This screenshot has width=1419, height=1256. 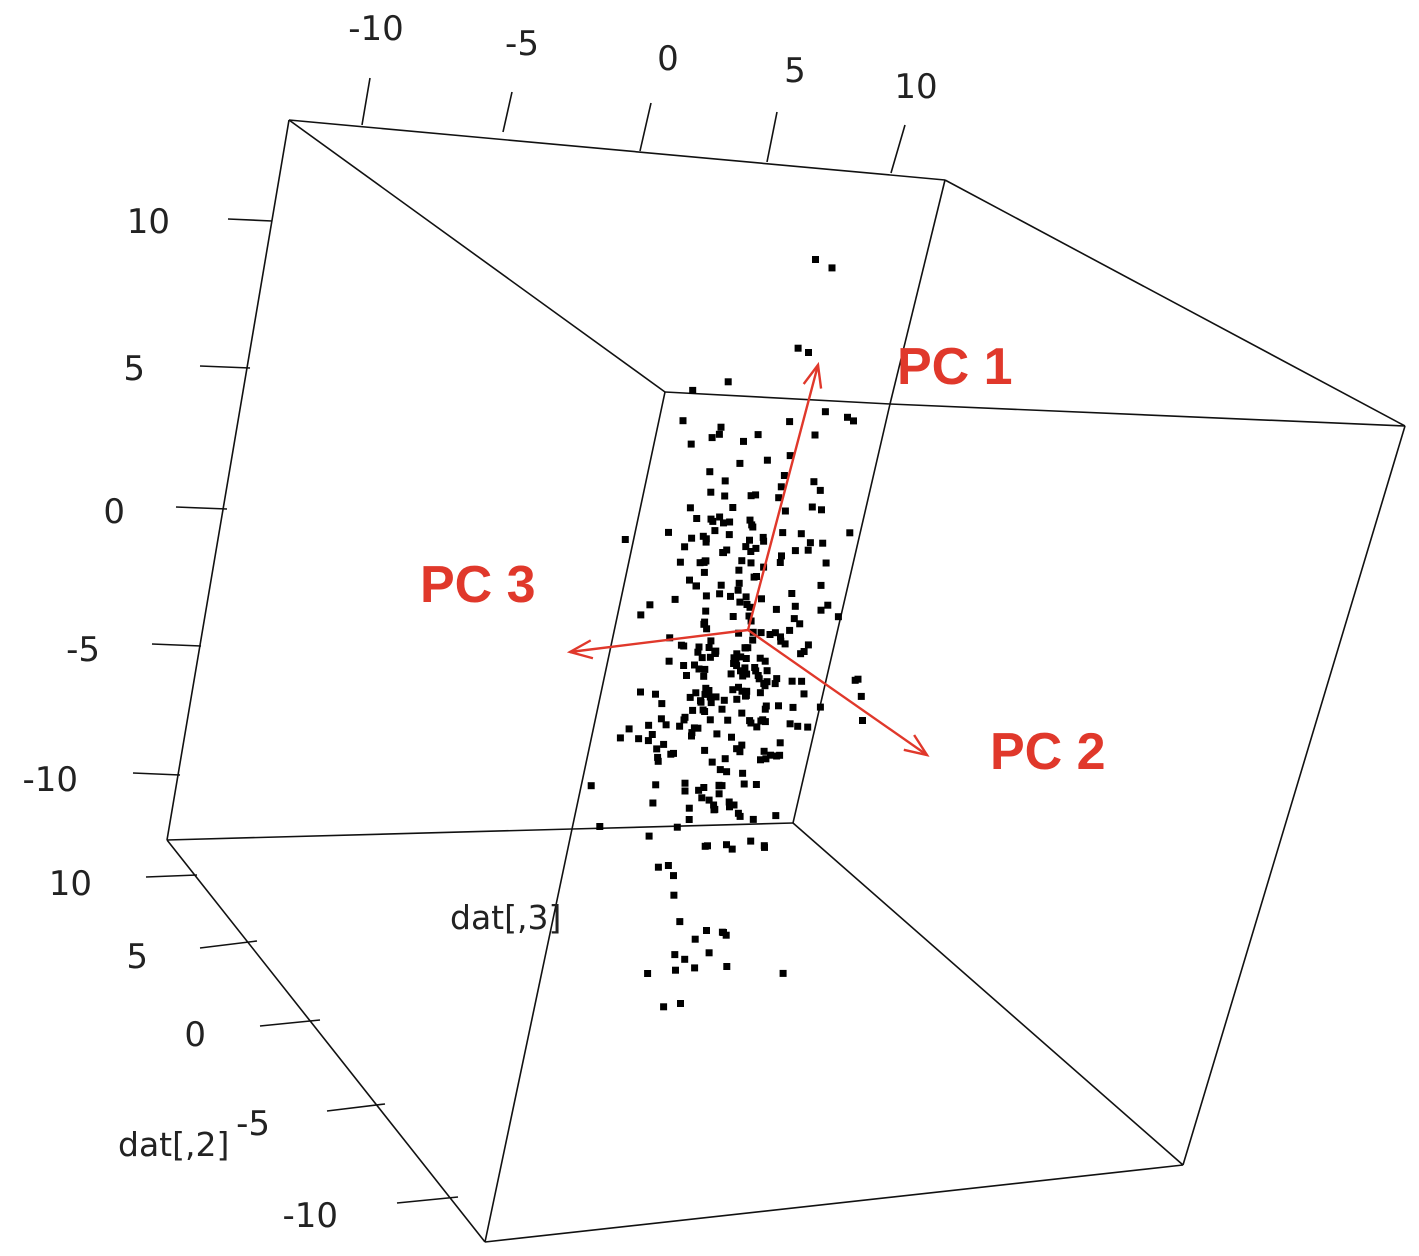 I want to click on pc-arrow-shaft, so click(x=659, y=641).